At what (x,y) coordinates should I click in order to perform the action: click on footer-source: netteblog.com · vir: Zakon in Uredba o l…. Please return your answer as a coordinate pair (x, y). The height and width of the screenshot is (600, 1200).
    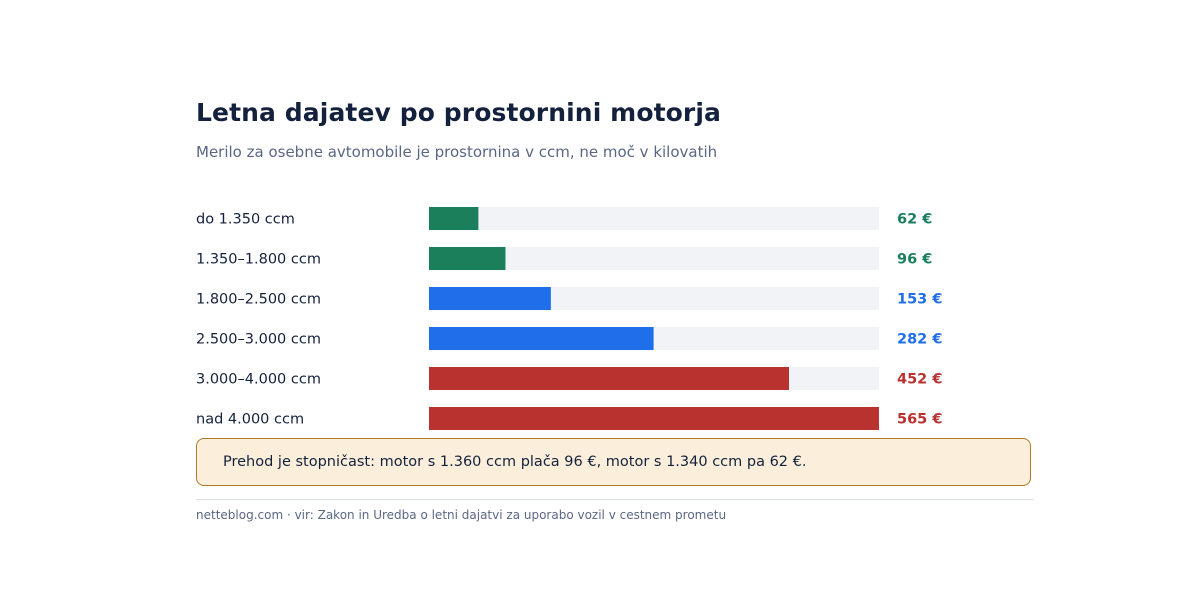
    Looking at the image, I should click on (461, 515).